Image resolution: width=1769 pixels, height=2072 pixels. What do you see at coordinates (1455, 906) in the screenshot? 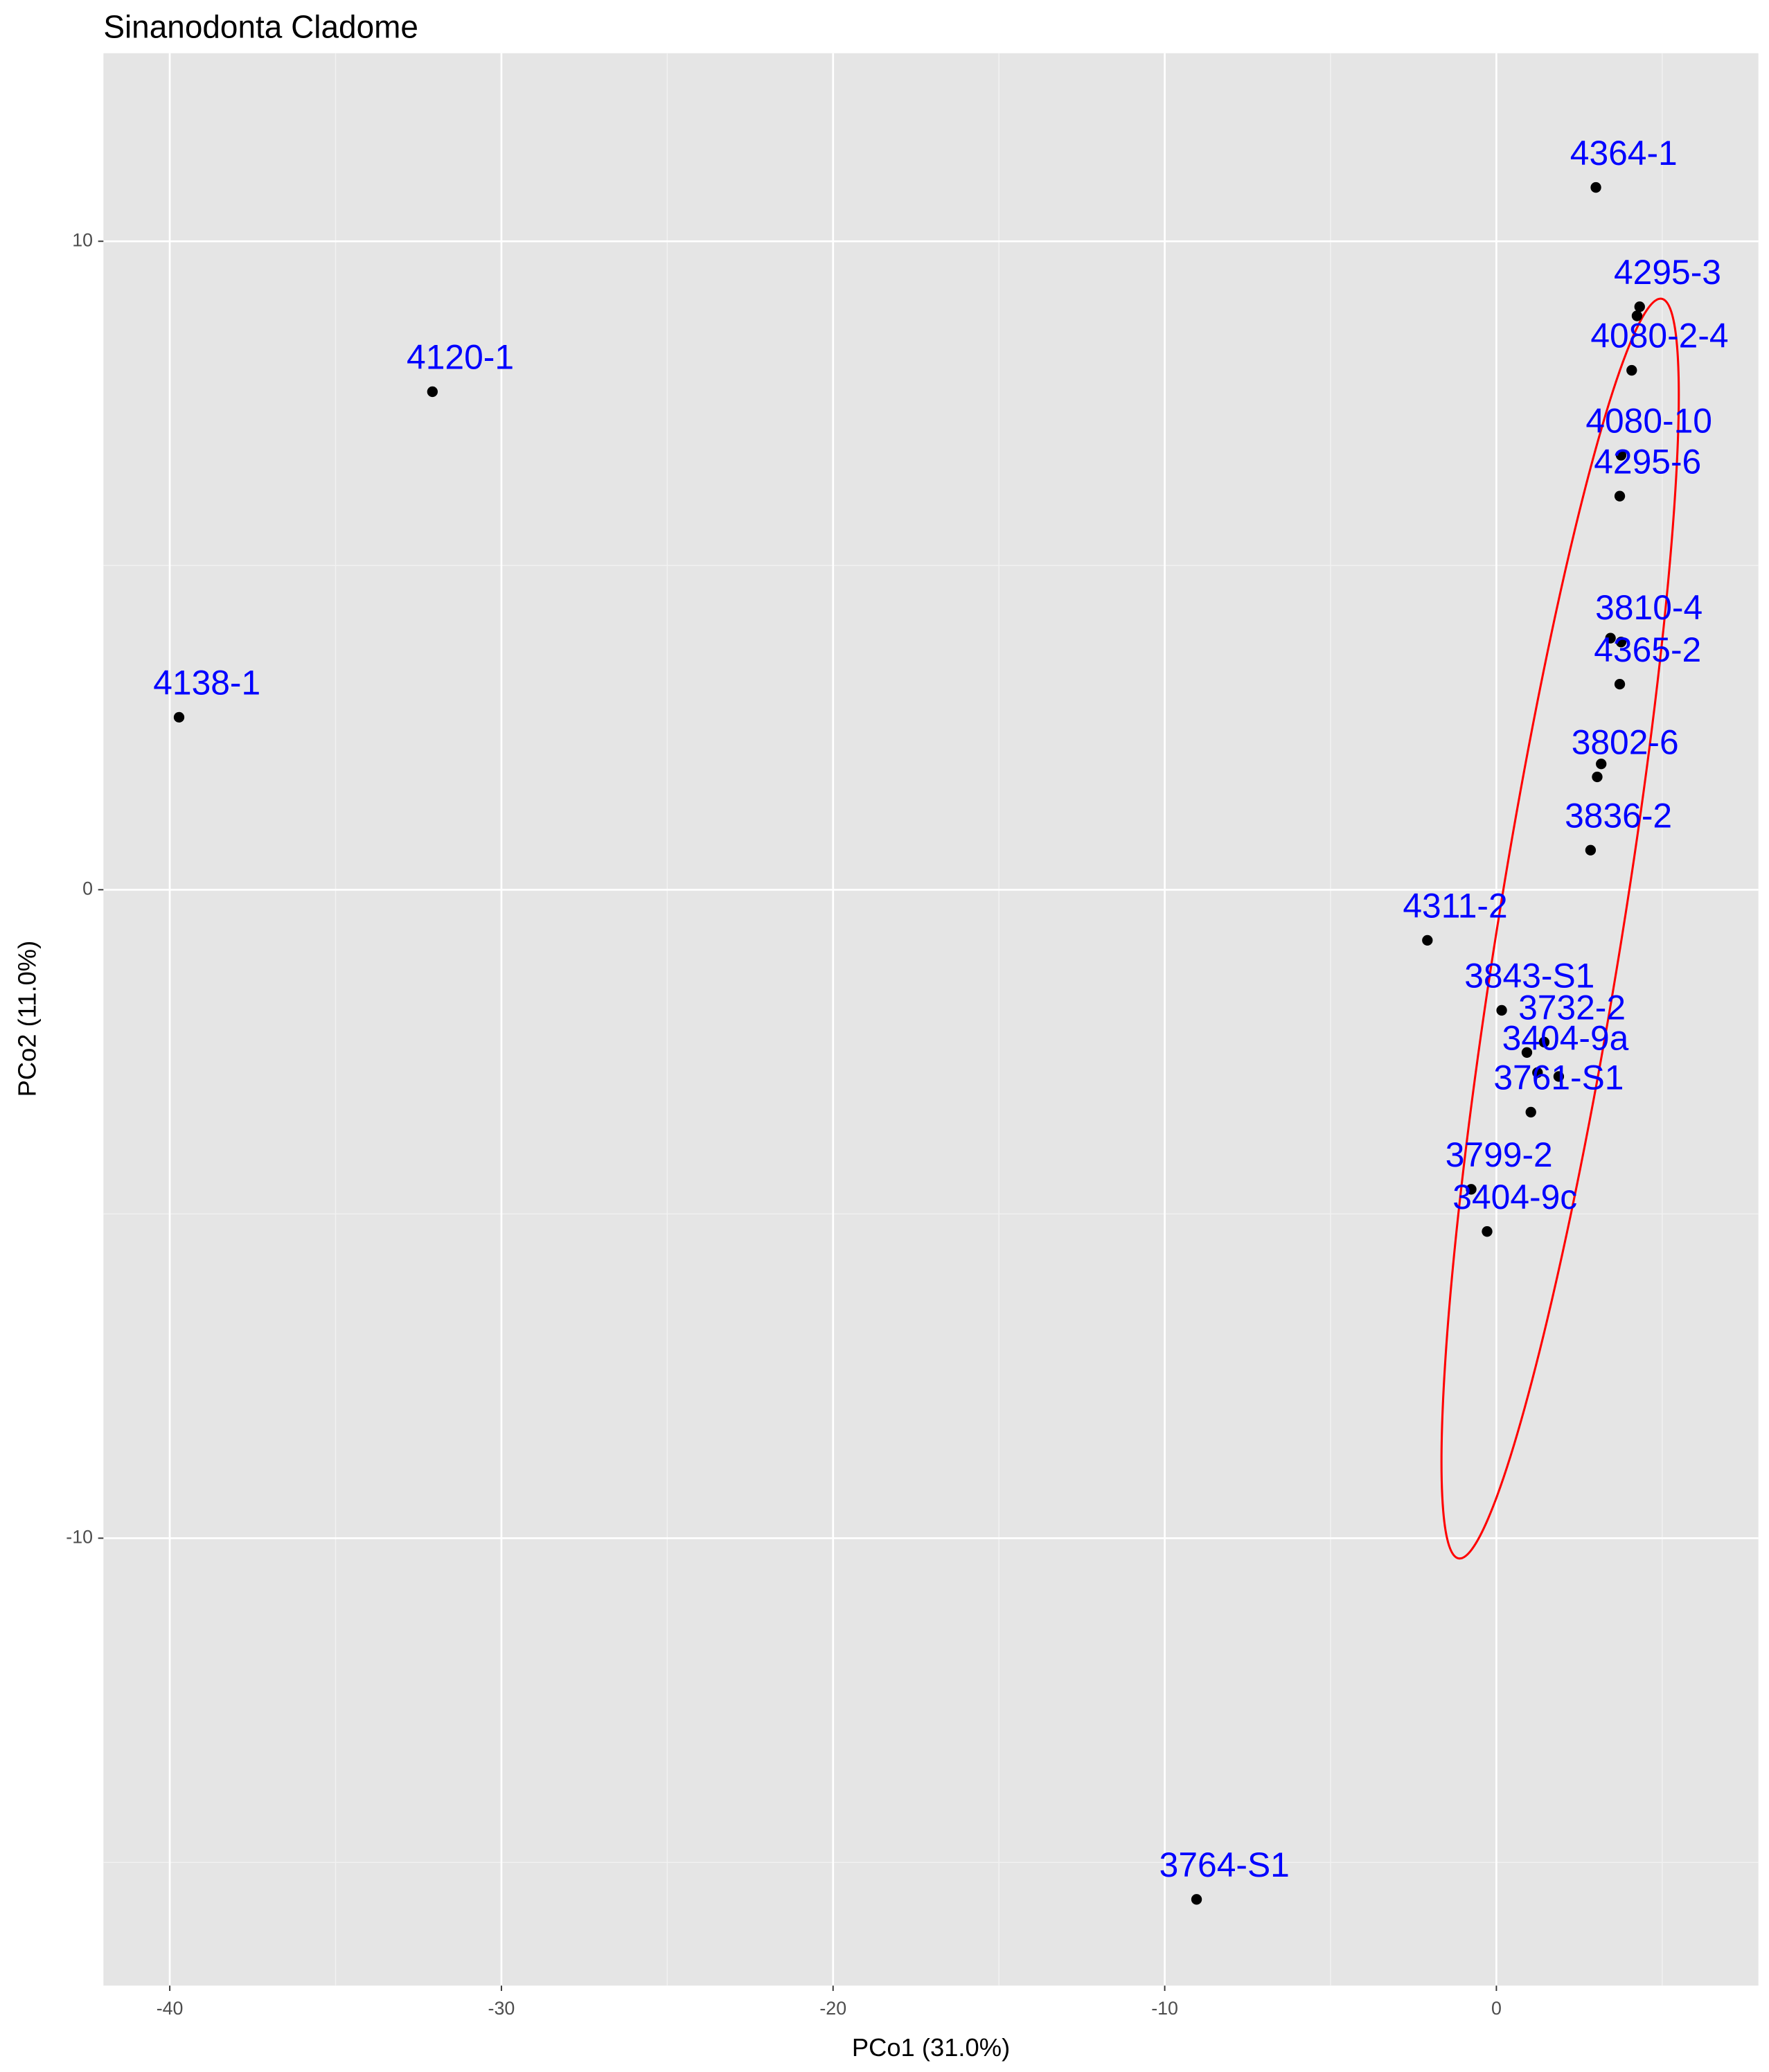
I see `point-label: 4311-2` at bounding box center [1455, 906].